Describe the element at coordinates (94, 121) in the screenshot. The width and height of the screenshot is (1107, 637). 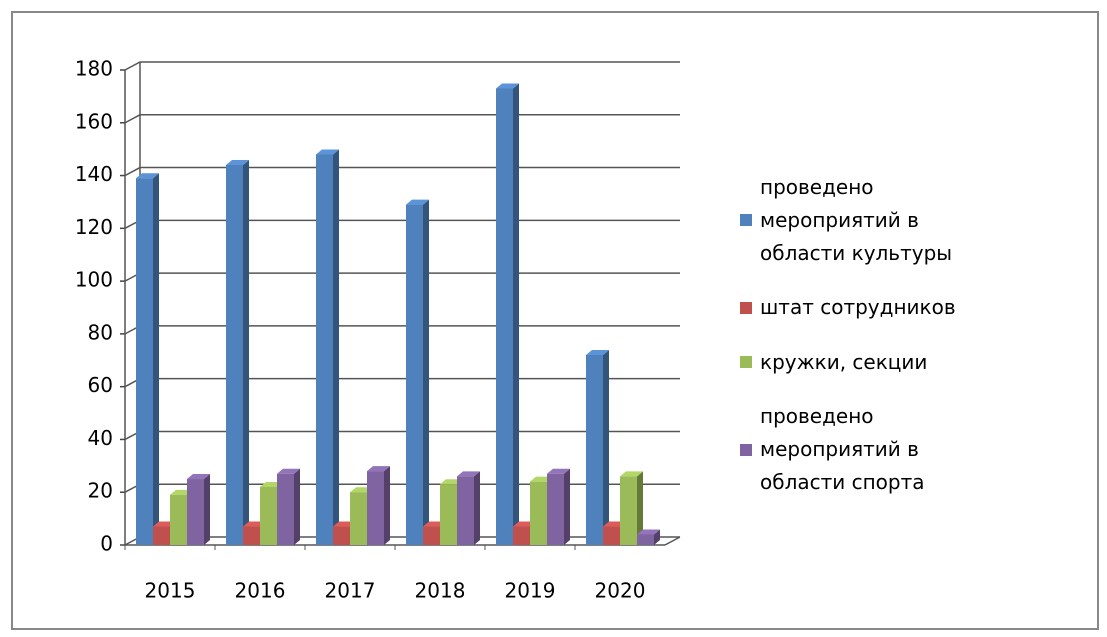
I see `y-tick-label: 160` at that location.